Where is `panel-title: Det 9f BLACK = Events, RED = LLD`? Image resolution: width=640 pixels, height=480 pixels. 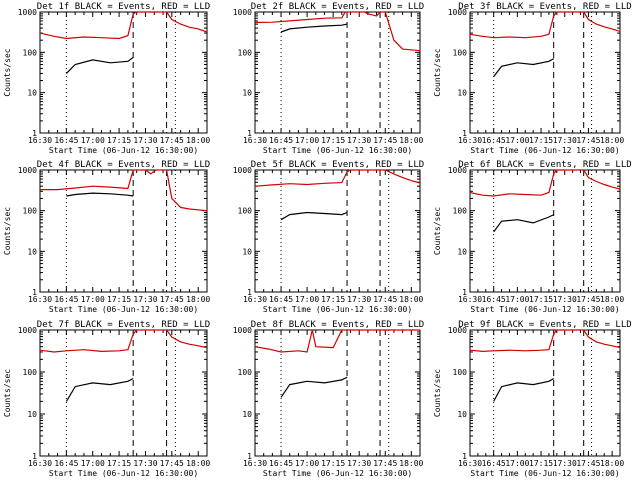
panel-title: Det 9f BLACK = Events, RED = LLD is located at coordinates (544, 325).